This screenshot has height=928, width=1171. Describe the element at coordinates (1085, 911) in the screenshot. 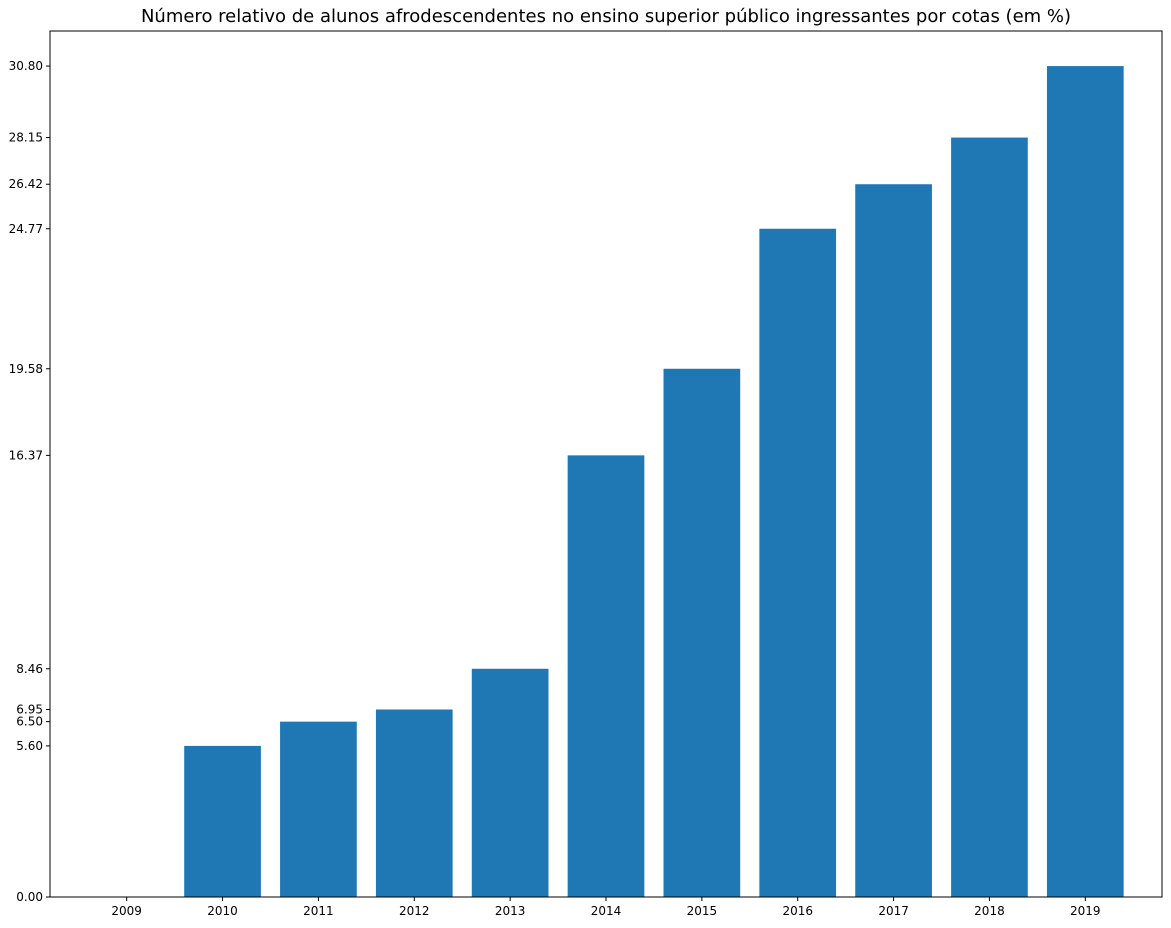

I see `x-tick-label: 2019` at that location.